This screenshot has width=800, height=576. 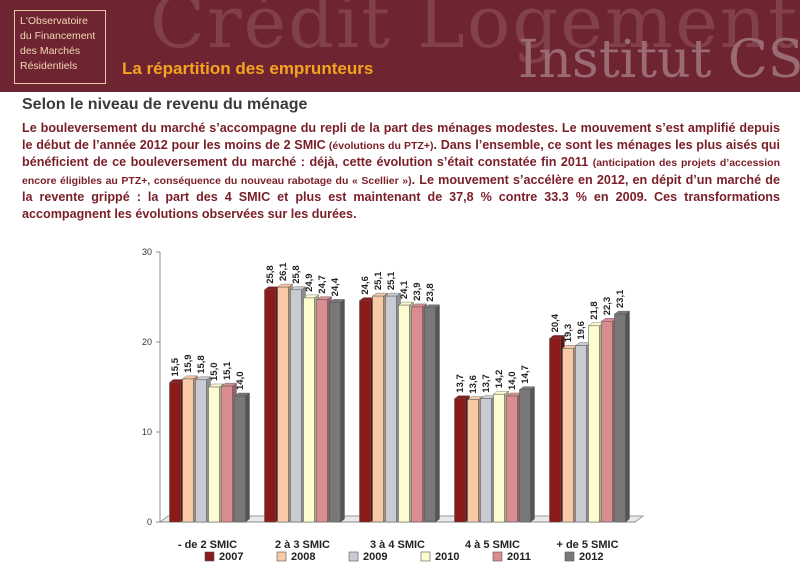 What do you see at coordinates (447, 557) in the screenshot?
I see `legend-label: 2010` at bounding box center [447, 557].